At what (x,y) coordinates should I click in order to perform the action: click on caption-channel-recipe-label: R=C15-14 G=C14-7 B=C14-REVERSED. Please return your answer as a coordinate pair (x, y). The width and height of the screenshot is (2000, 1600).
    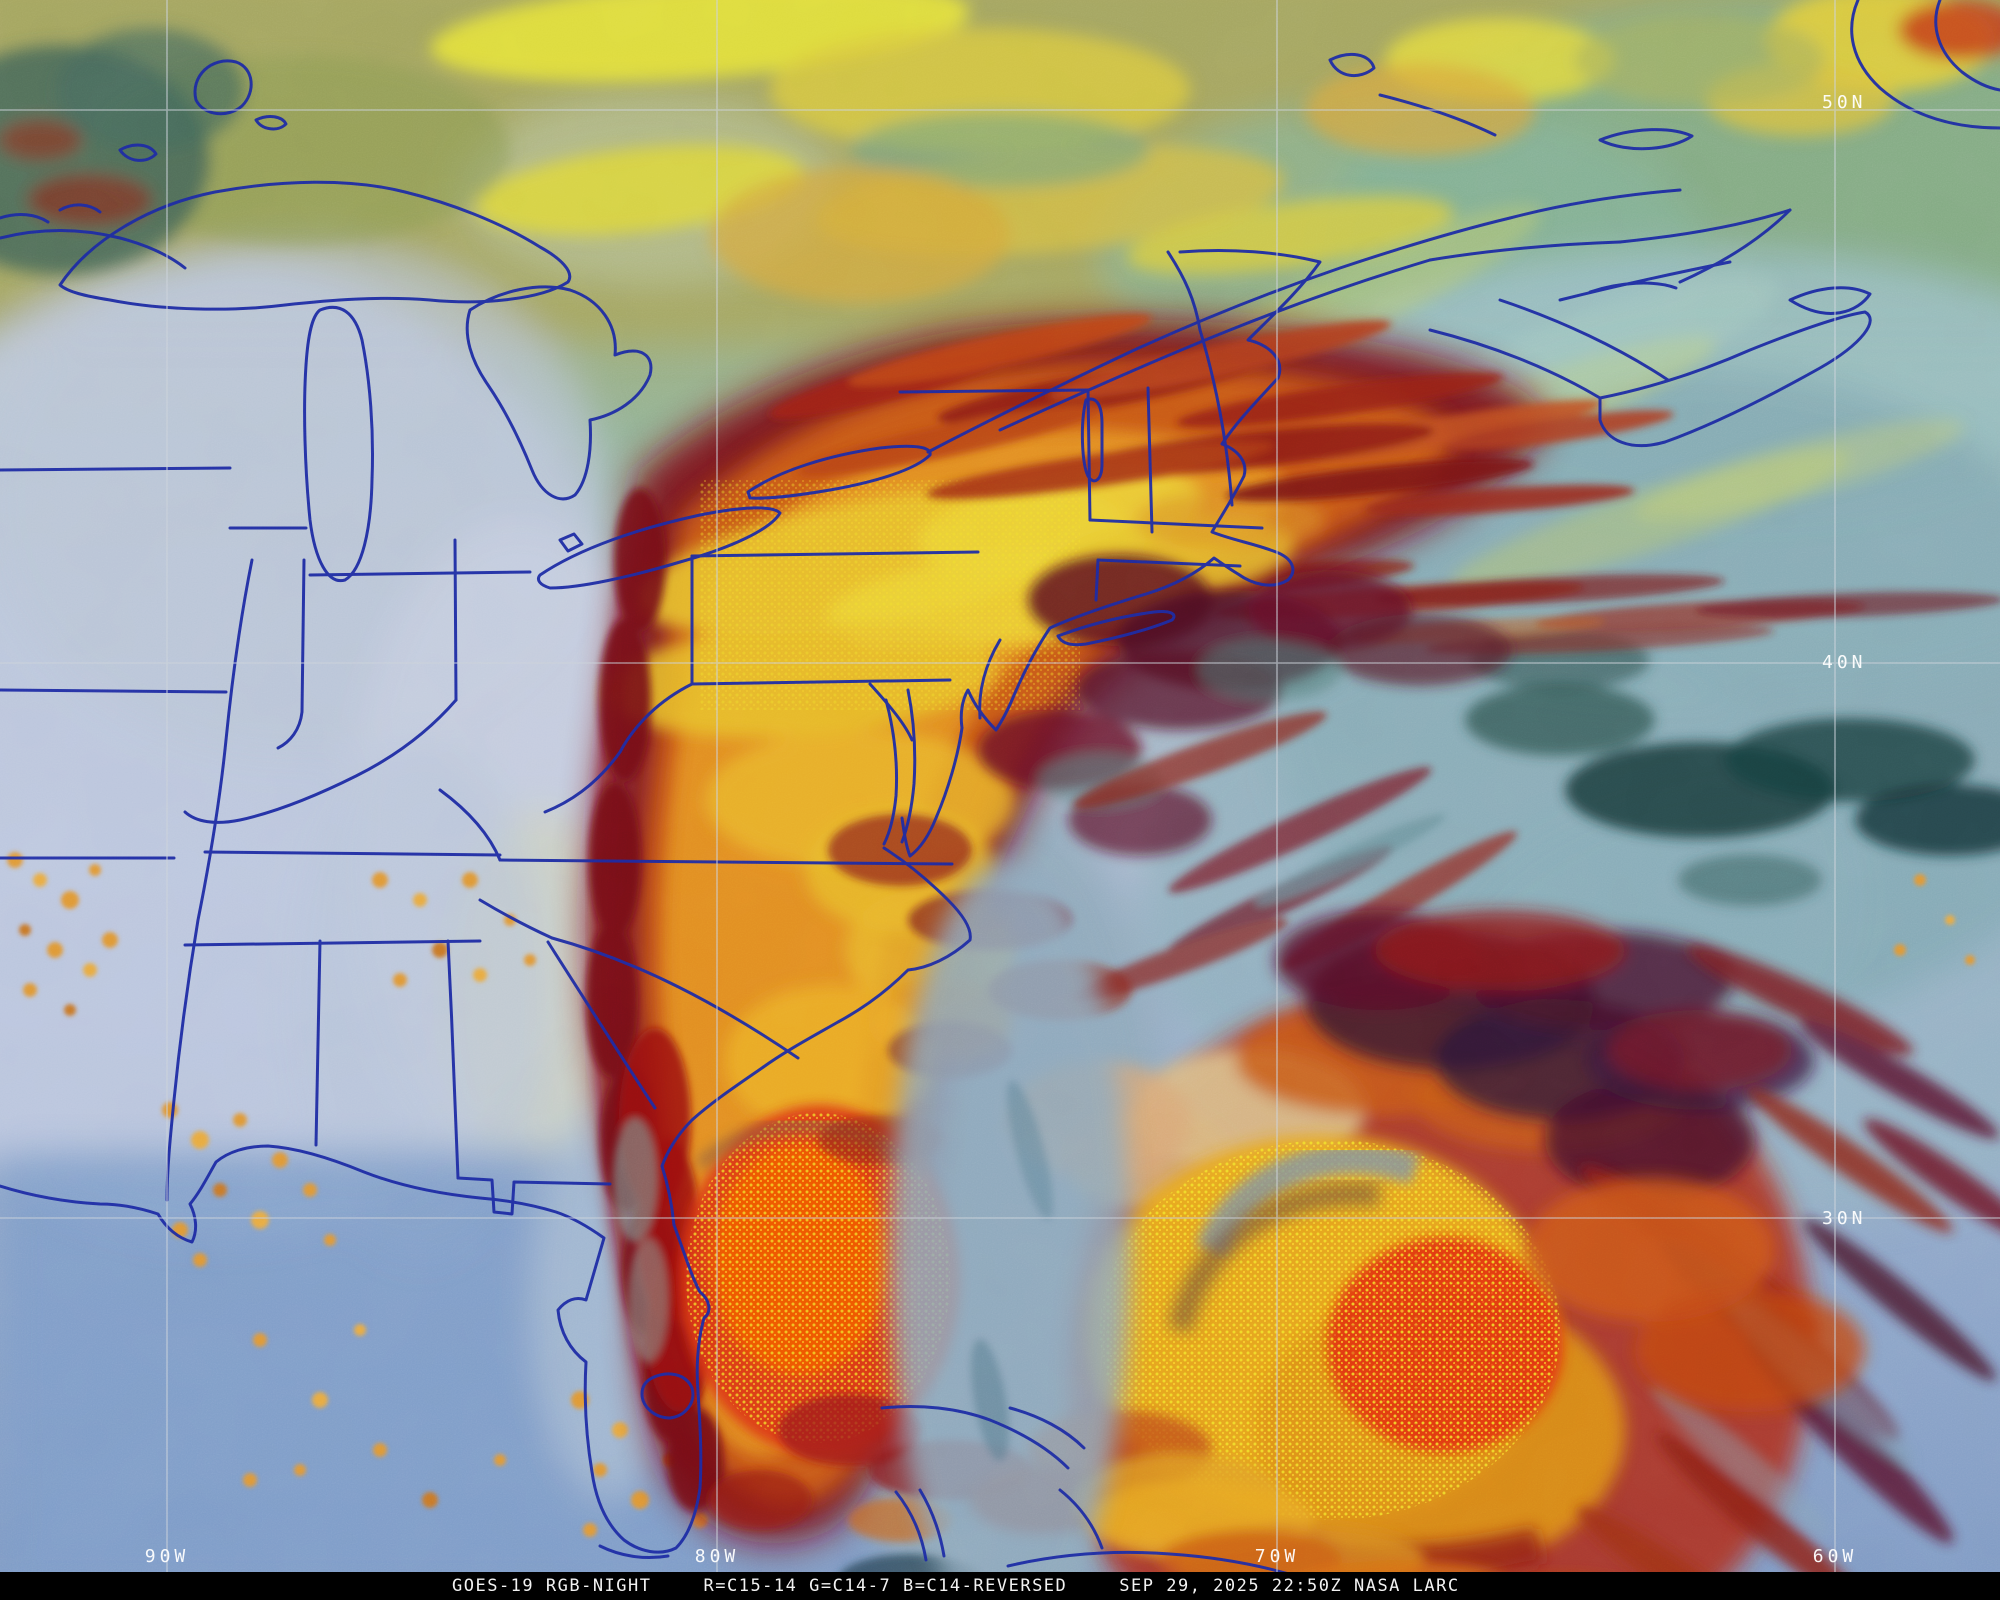
    Looking at the image, I should click on (885, 1586).